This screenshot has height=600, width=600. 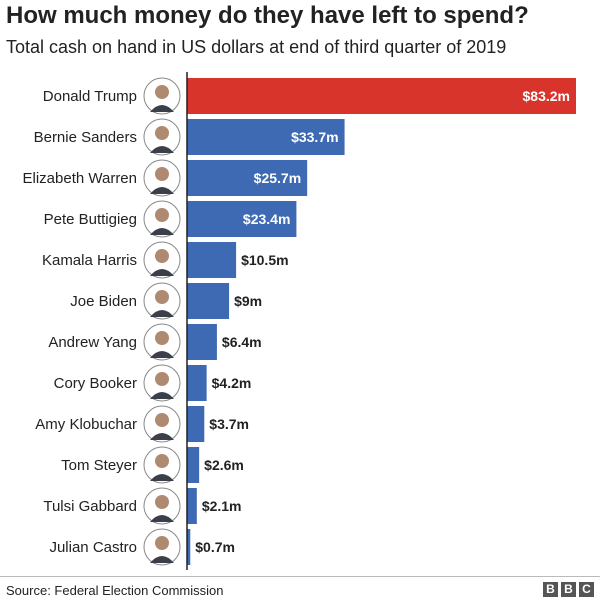 I want to click on value-label: $2.1m, so click(x=222, y=506).